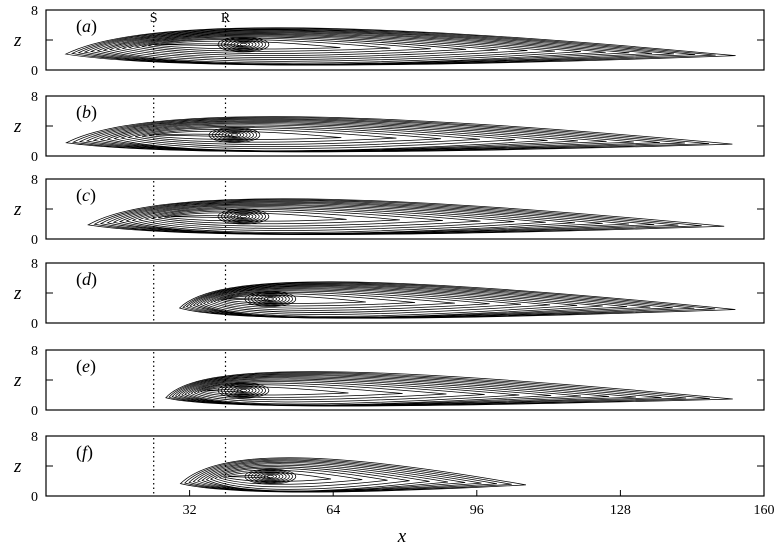  What do you see at coordinates (477, 510) in the screenshot?
I see `x-tick-label: 96` at bounding box center [477, 510].